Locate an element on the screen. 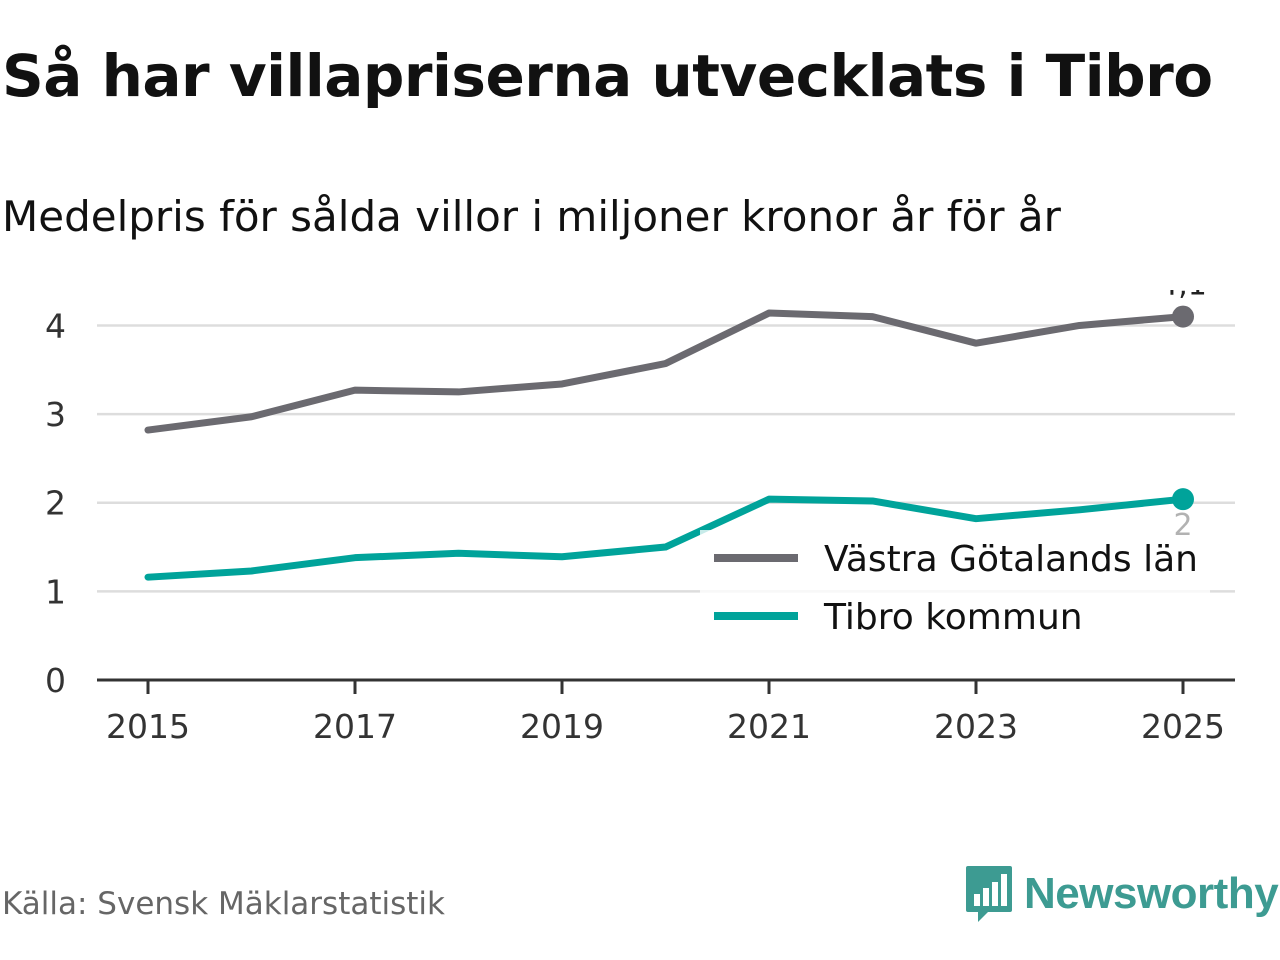 This screenshot has height=960, width=1280. x-tick-label-2021: 2021 is located at coordinates (769, 726).